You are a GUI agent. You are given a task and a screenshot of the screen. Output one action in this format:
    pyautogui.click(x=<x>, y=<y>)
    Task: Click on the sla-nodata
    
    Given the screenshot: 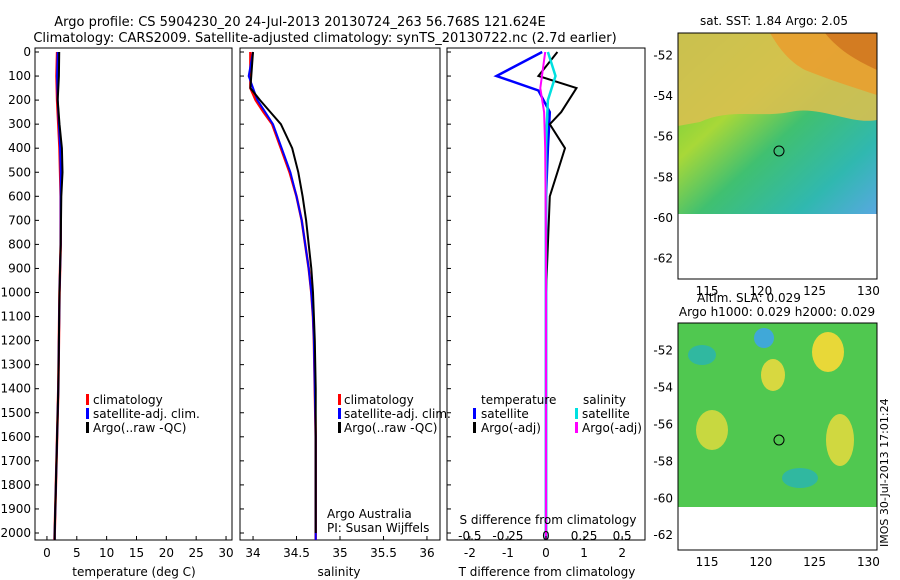 What is the action you would take?
    pyautogui.click(x=777, y=528)
    